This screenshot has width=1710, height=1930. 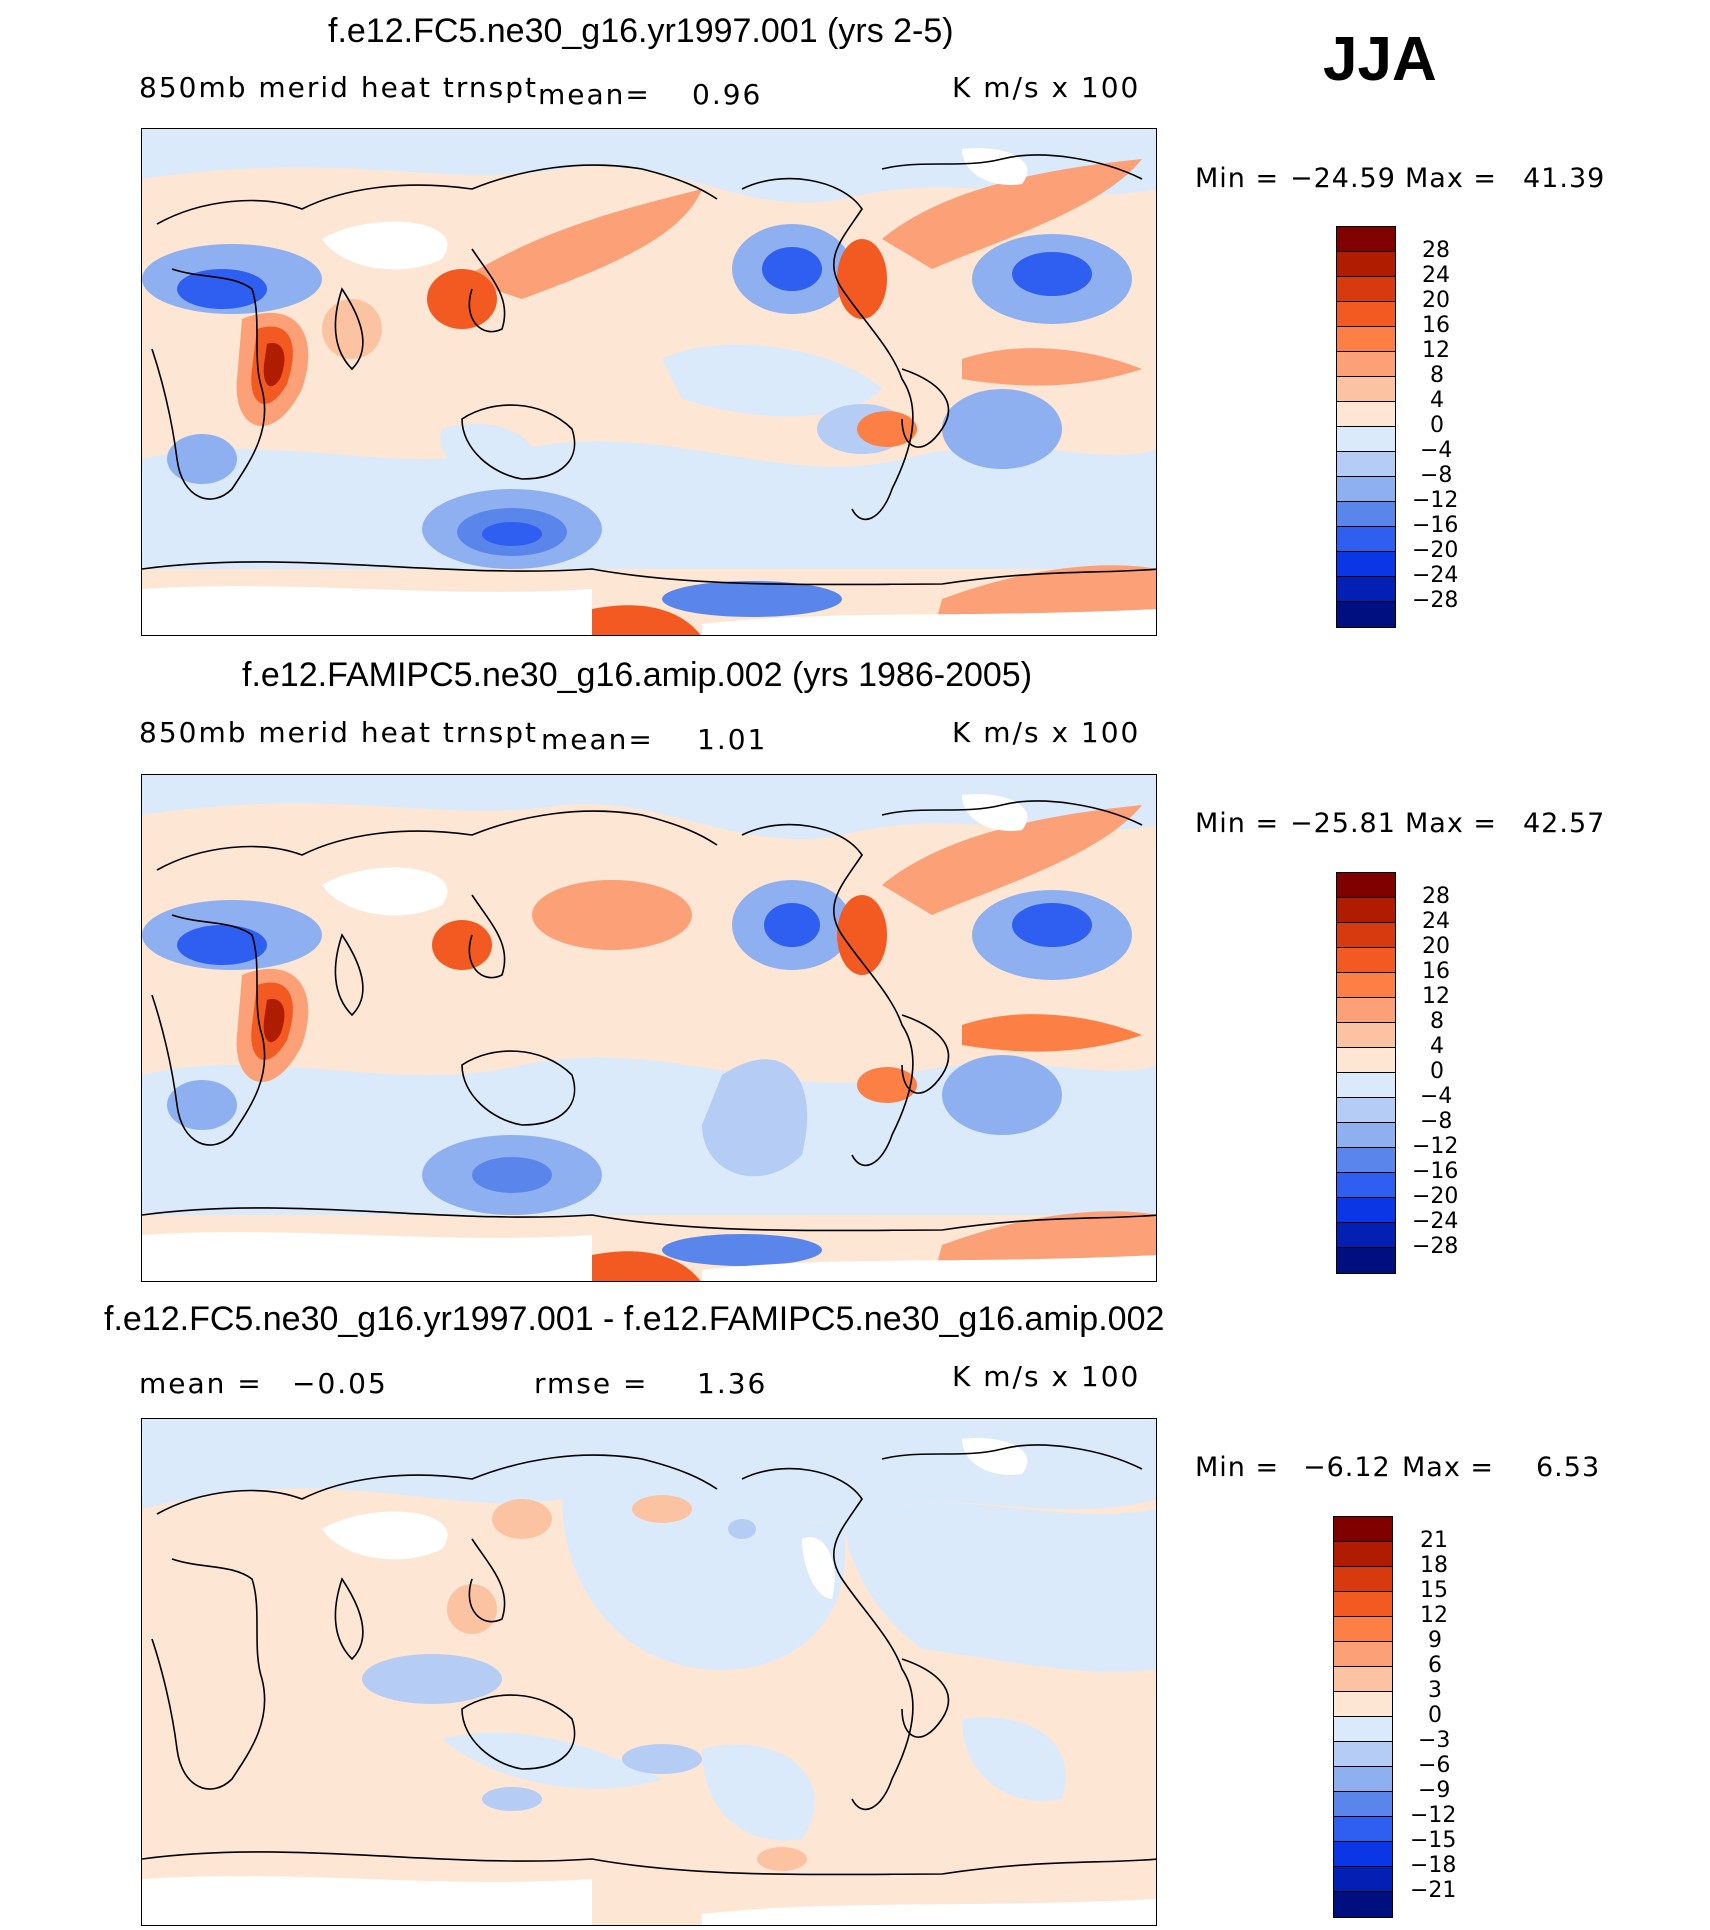 What do you see at coordinates (338, 732) in the screenshot?
I see `panel2-variable: 850mb merid heat trnspt` at bounding box center [338, 732].